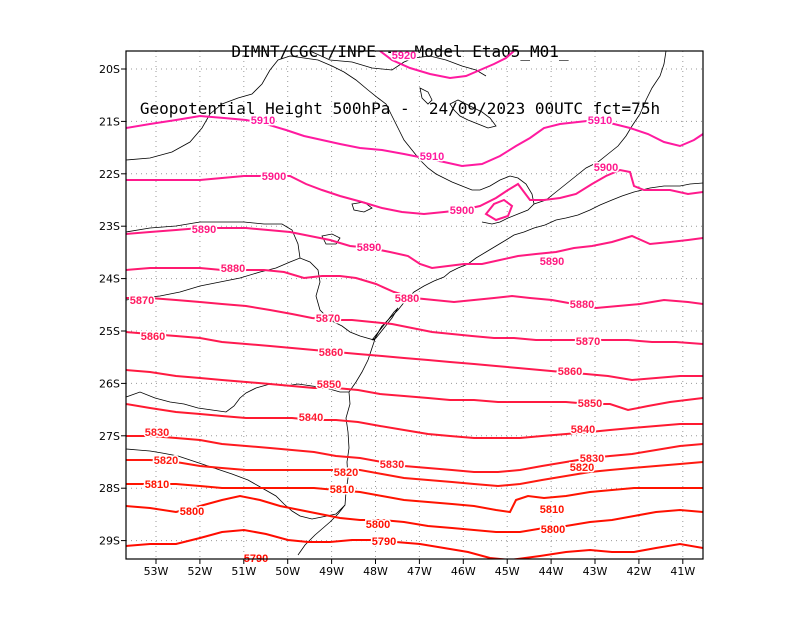  I want to click on state-border-sp-mg, so click(330, 140).